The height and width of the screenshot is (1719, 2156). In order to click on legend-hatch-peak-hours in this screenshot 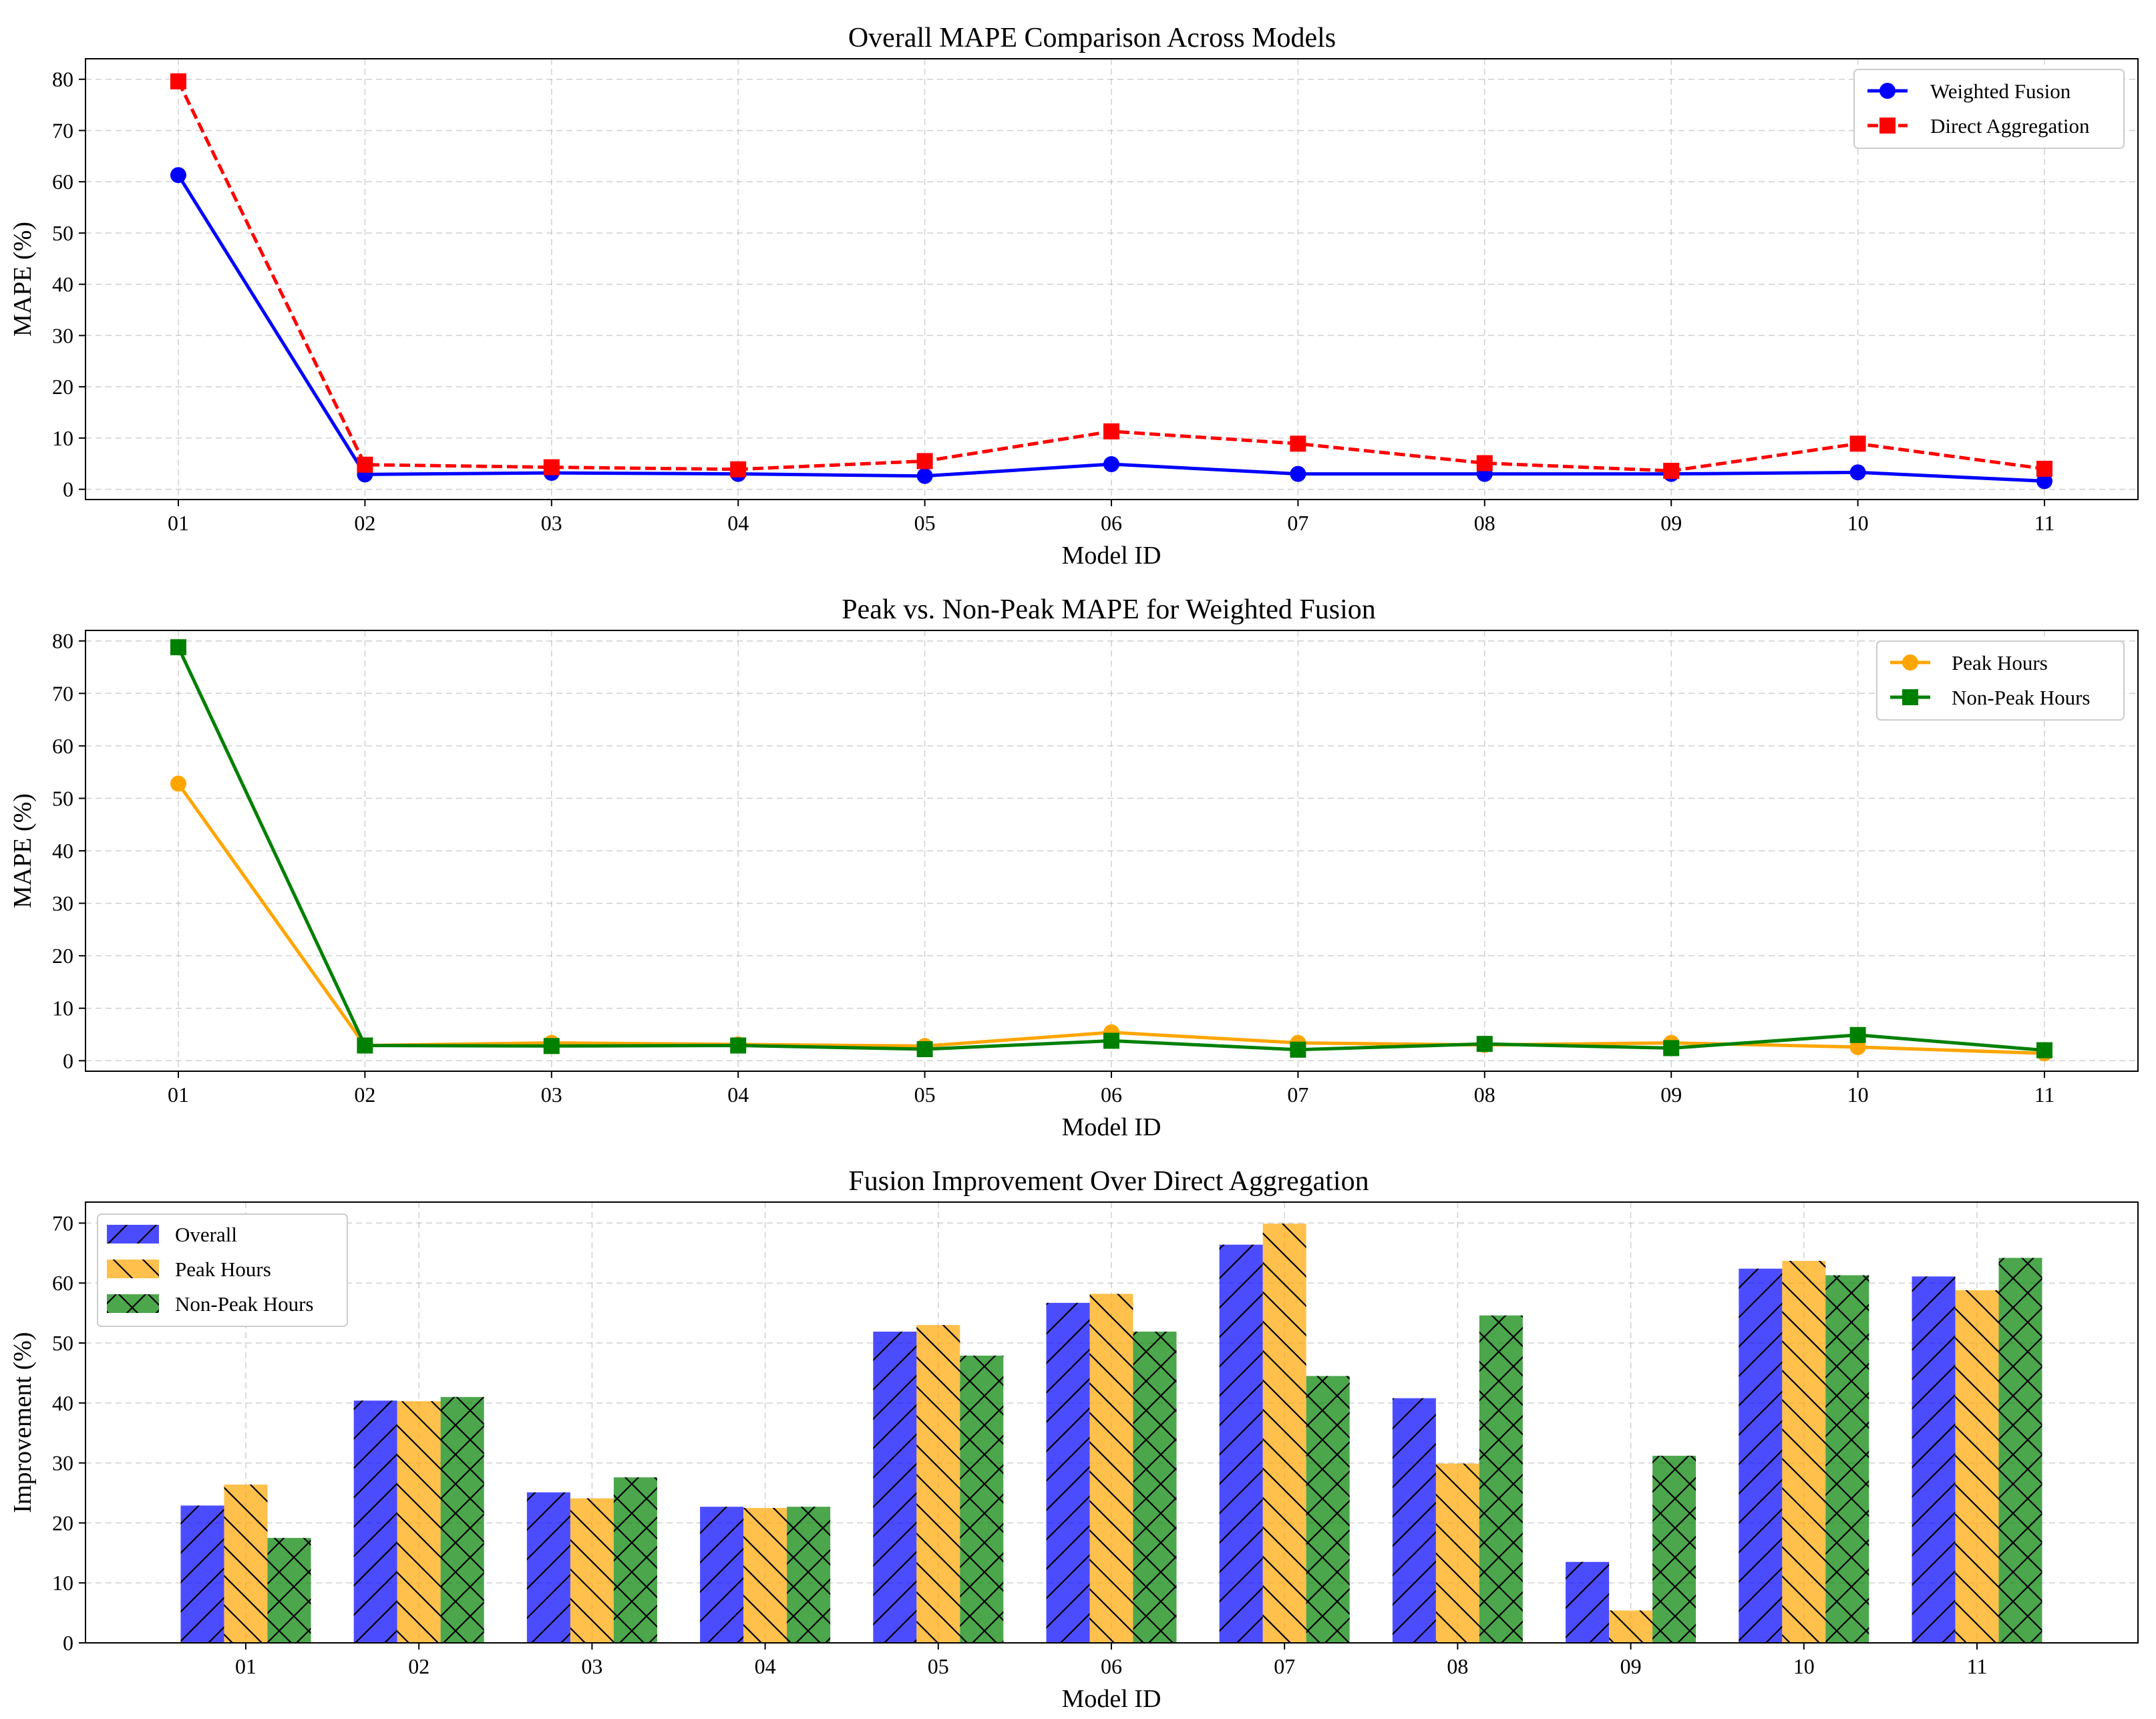, I will do `click(133, 1269)`.